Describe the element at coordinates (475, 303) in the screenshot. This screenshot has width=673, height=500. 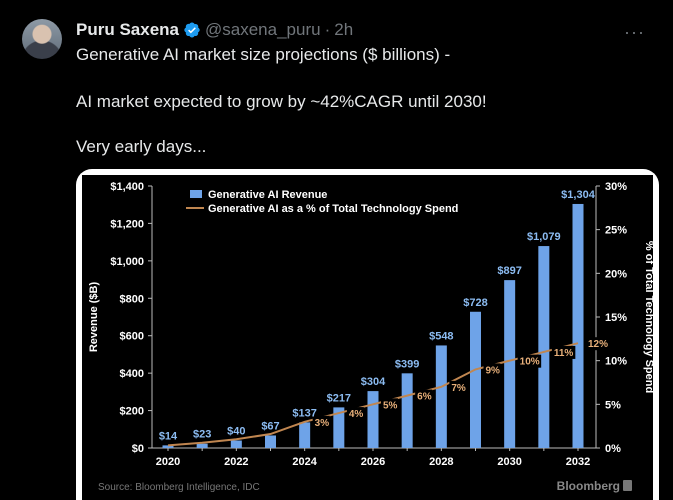
I see `bar-data-label: $728` at that location.